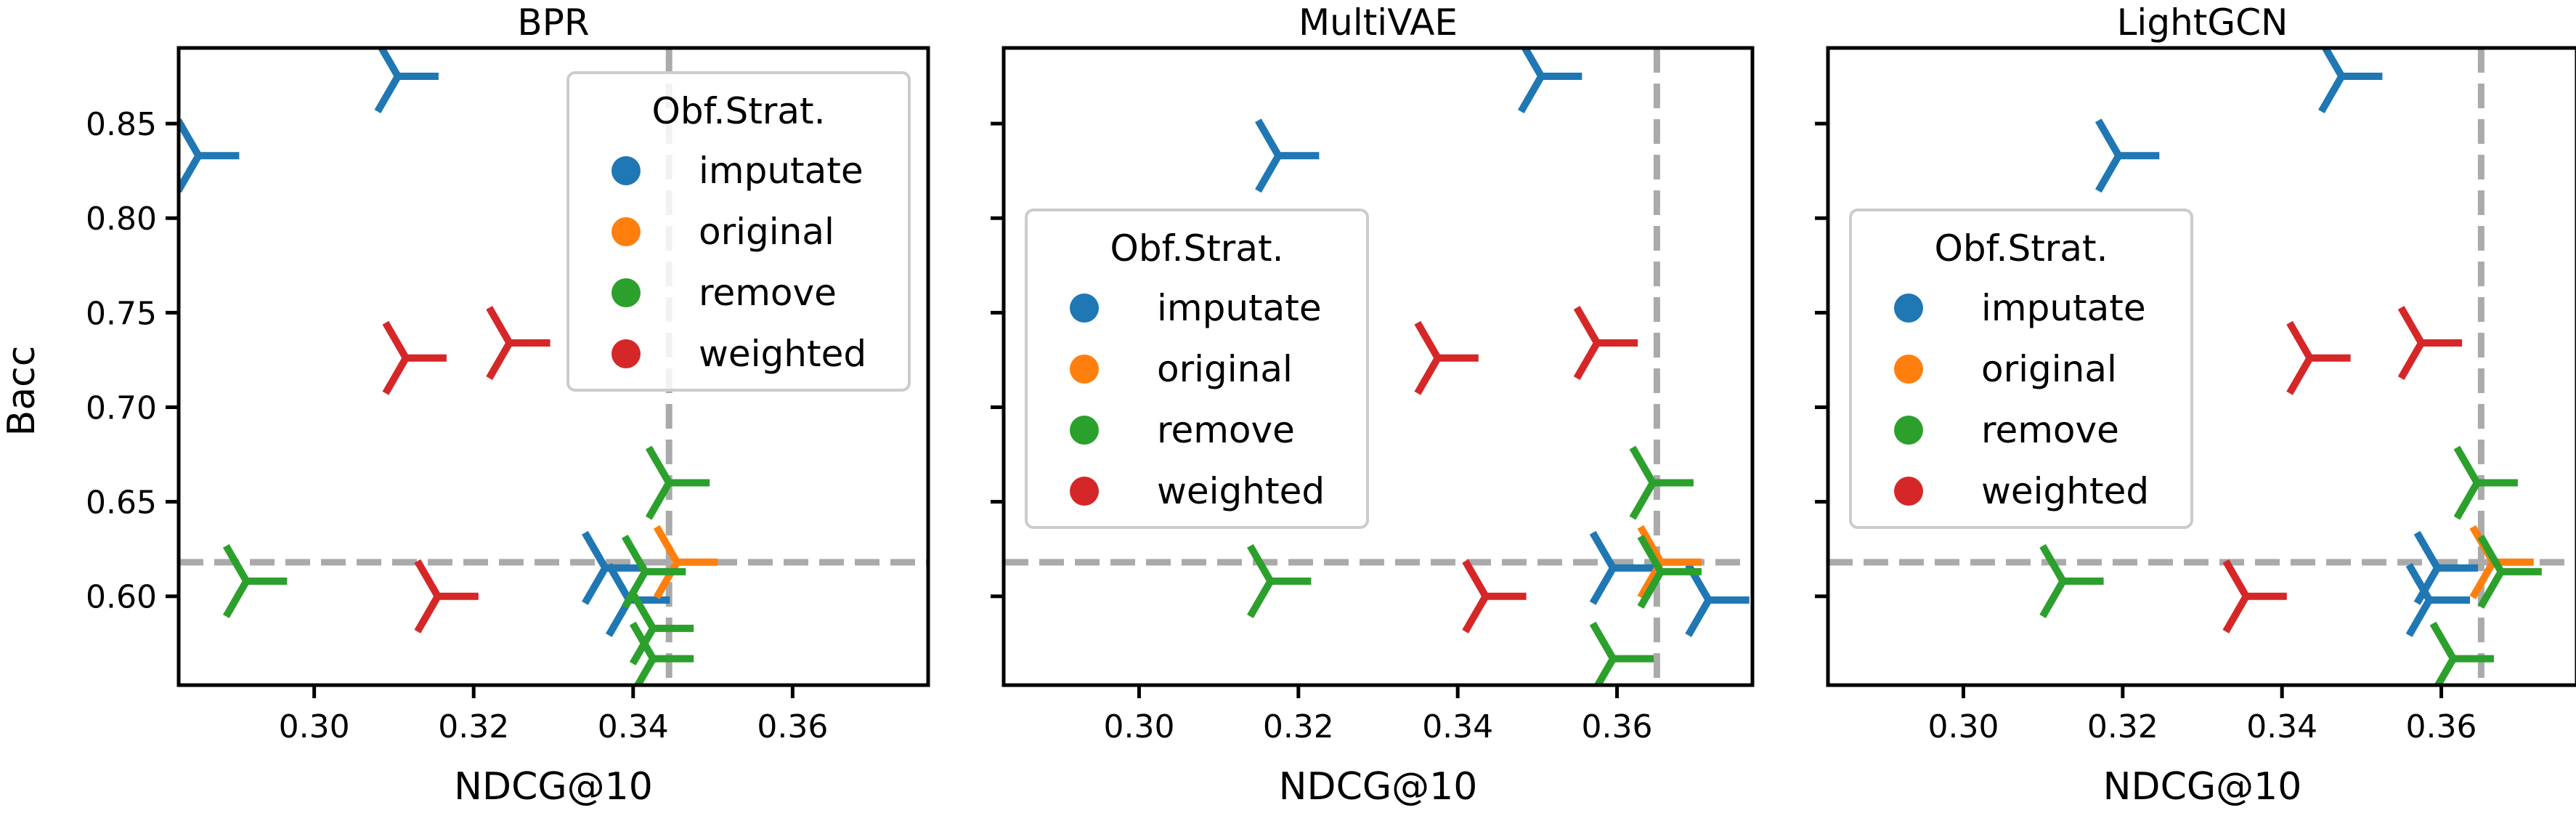 The width and height of the screenshot is (2576, 813). Describe the element at coordinates (2202, 22) in the screenshot. I see `panel-title: LightGCN` at that location.